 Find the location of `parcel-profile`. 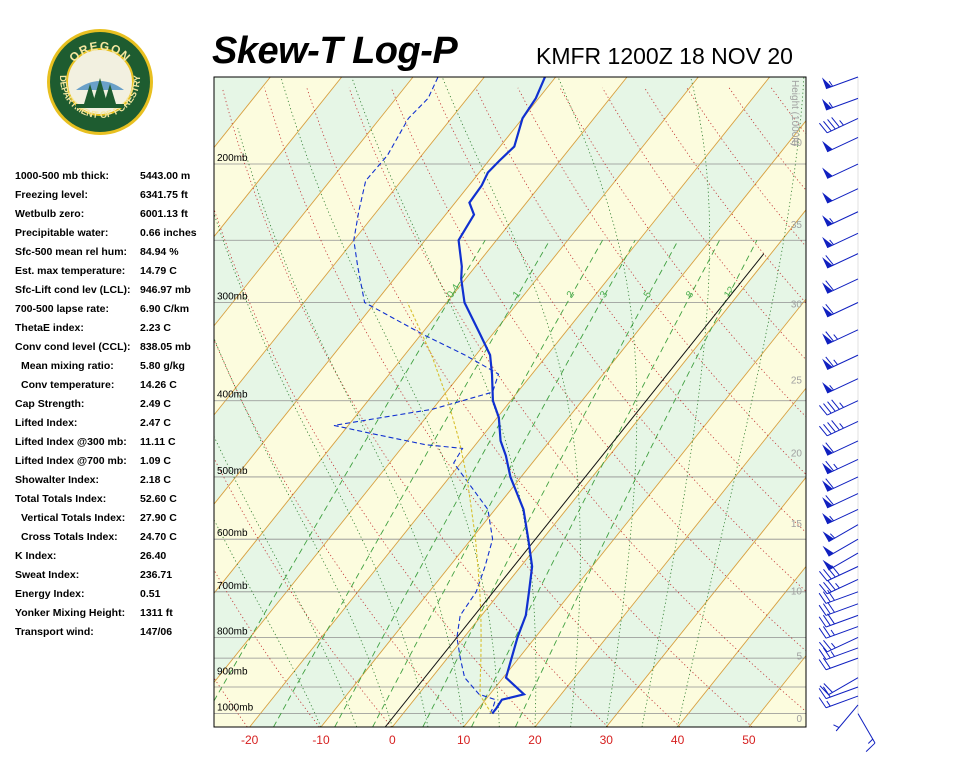

parcel-profile is located at coordinates (449, 508).